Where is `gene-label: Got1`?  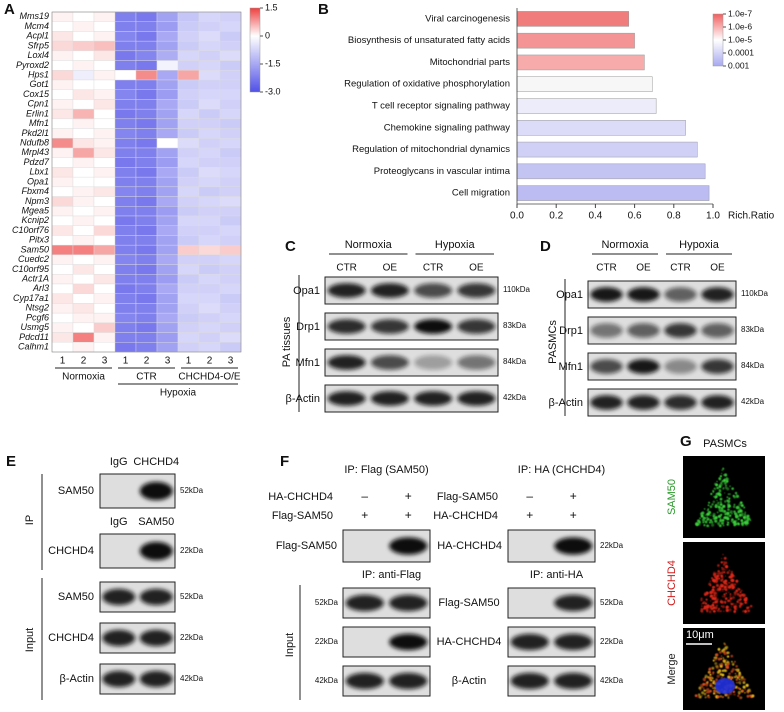
gene-label: Got1 is located at coordinates (39, 84).